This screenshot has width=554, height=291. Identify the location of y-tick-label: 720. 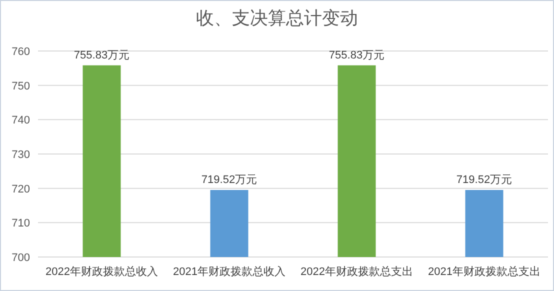
(21, 189).